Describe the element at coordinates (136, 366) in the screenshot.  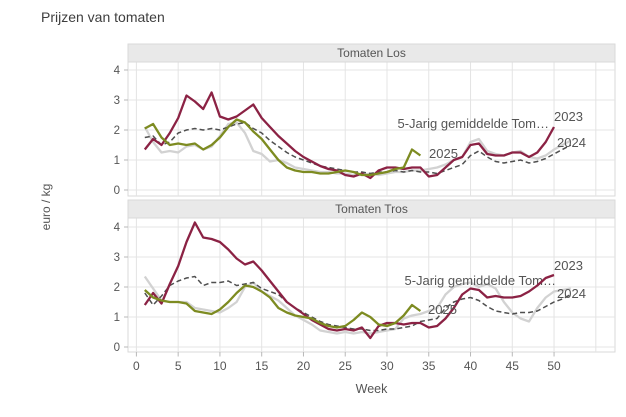
I see `x-tick-label: 0` at that location.